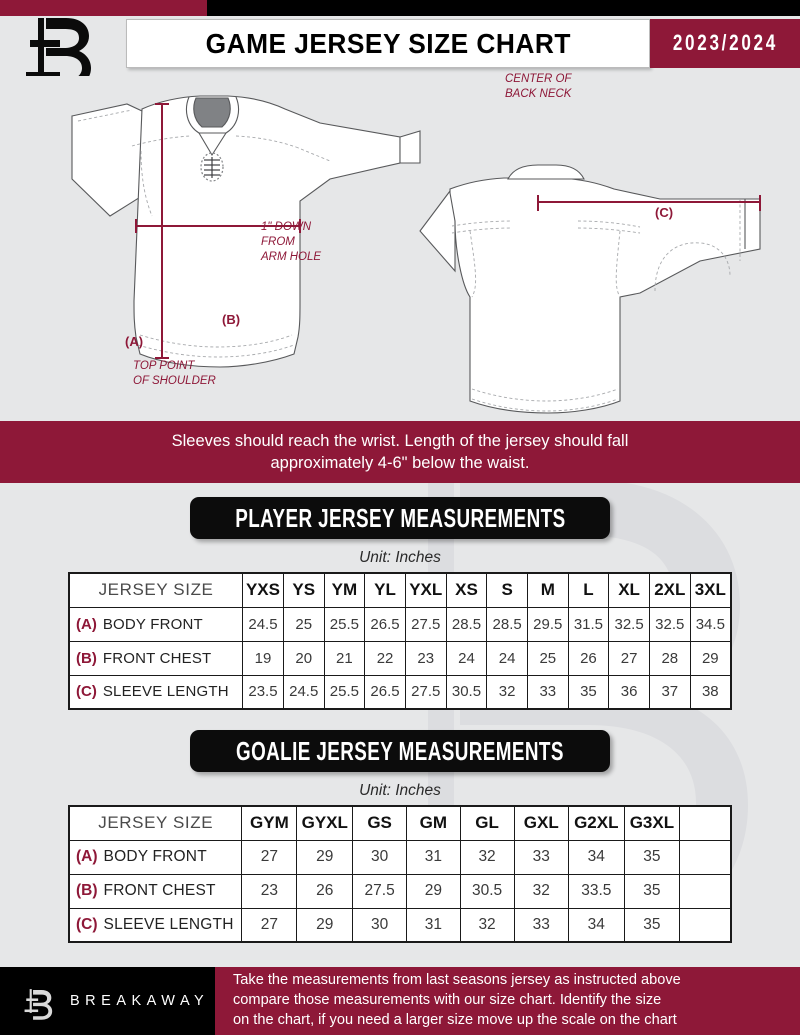 The height and width of the screenshot is (1035, 800). I want to click on page-title: GAME JERSEY SIZE CHART, so click(388, 43).